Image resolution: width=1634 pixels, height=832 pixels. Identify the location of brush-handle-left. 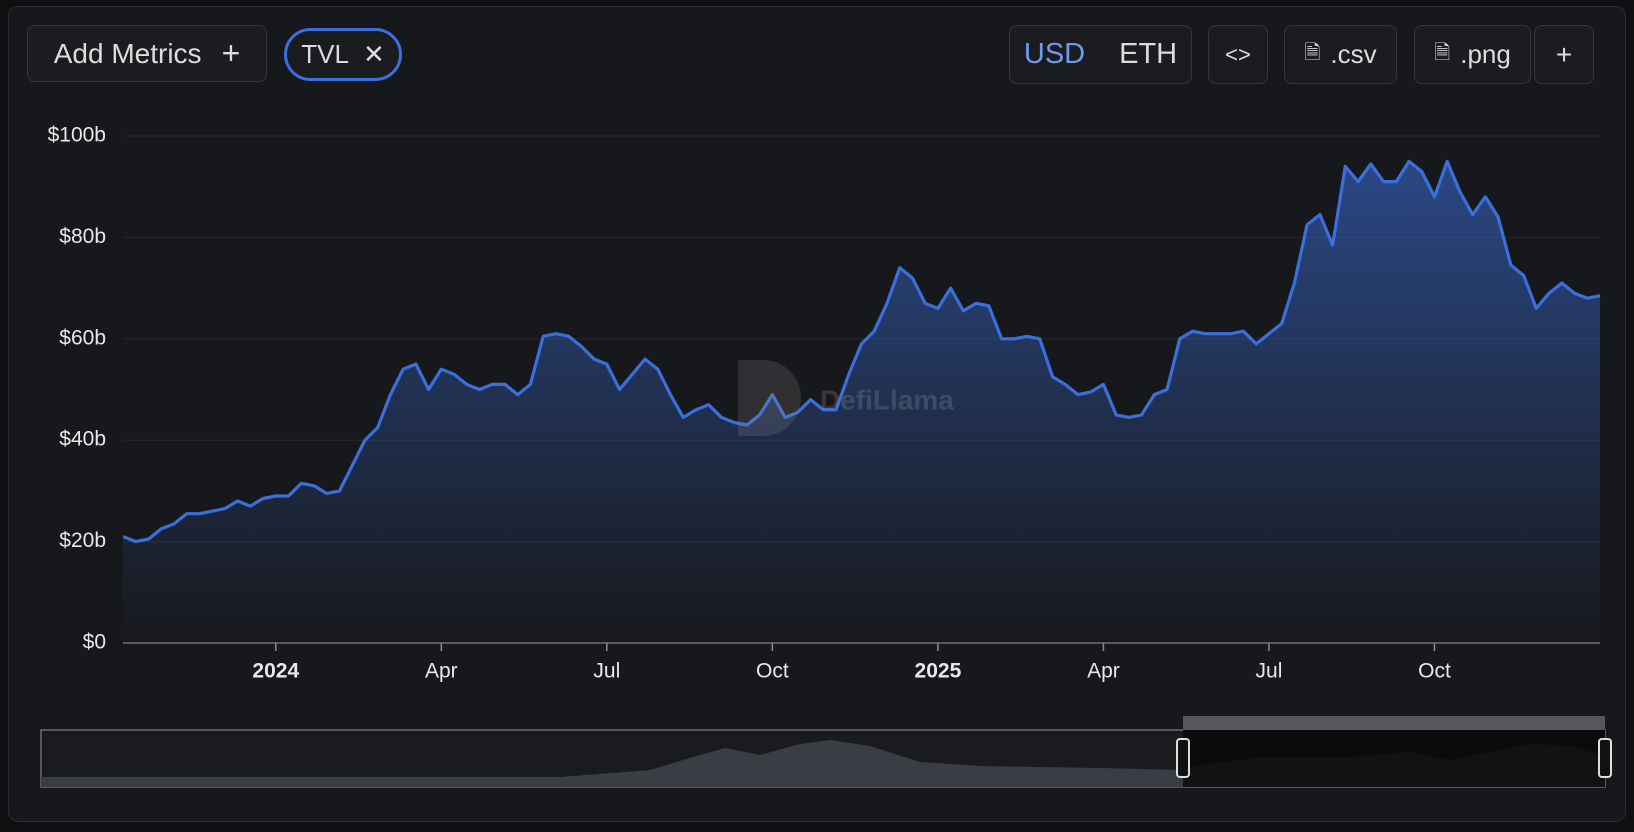
(1183, 758).